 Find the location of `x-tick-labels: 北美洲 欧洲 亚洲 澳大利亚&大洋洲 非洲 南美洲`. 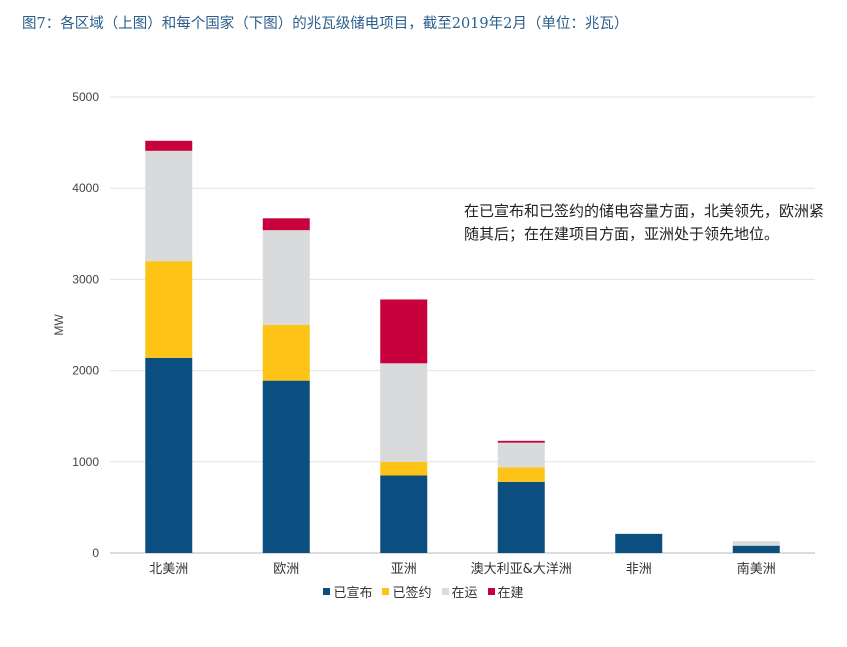

x-tick-labels: 北美洲 欧洲 亚洲 澳大利亚&大洋洲 非洲 南美洲 is located at coordinates (462, 569).